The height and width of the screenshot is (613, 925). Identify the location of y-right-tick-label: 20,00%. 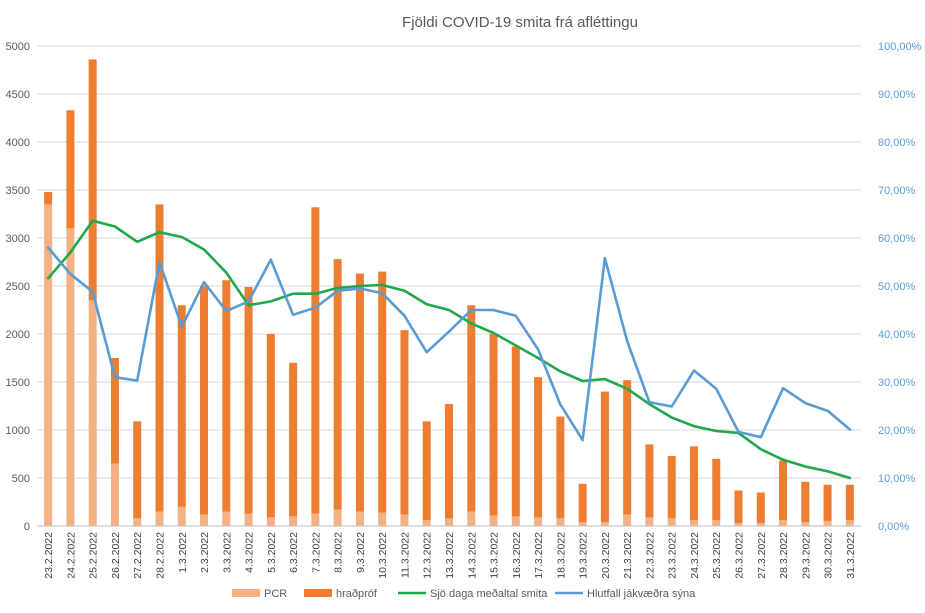
(897, 431).